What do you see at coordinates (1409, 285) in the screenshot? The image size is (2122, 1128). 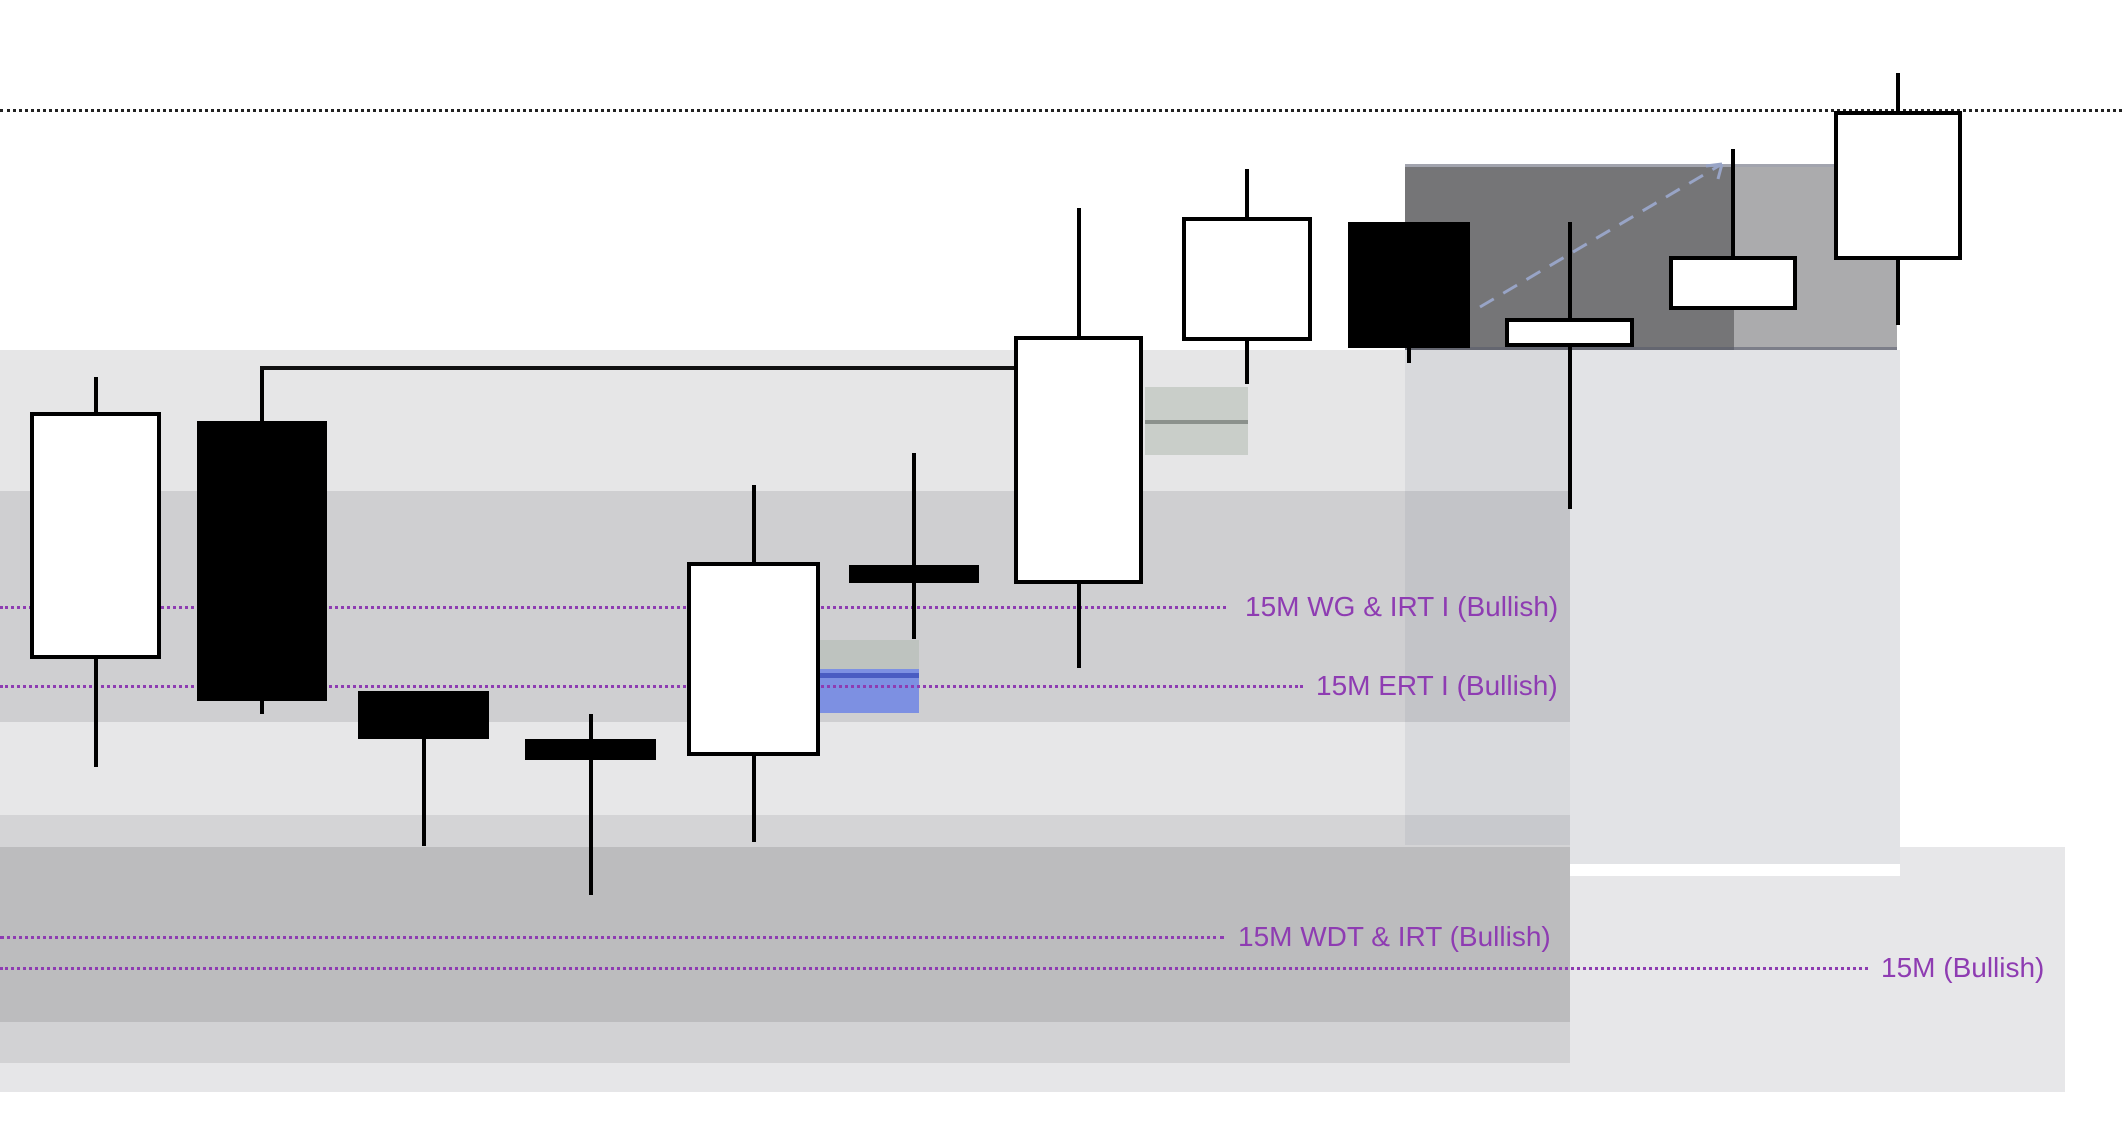 I see `candle-9-body-bearish` at bounding box center [1409, 285].